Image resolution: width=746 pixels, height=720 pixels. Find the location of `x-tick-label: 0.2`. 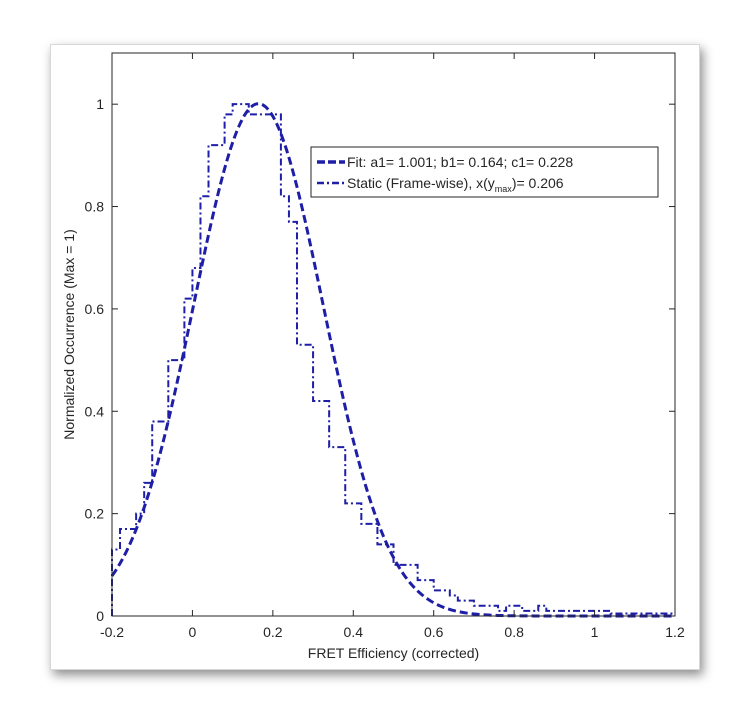

x-tick-label: 0.2 is located at coordinates (273, 632).